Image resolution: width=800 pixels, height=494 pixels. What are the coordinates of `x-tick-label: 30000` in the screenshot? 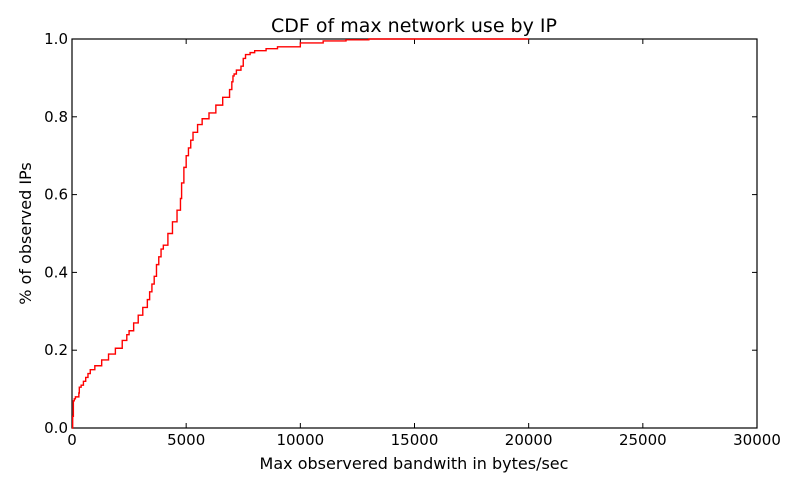 It's located at (757, 440).